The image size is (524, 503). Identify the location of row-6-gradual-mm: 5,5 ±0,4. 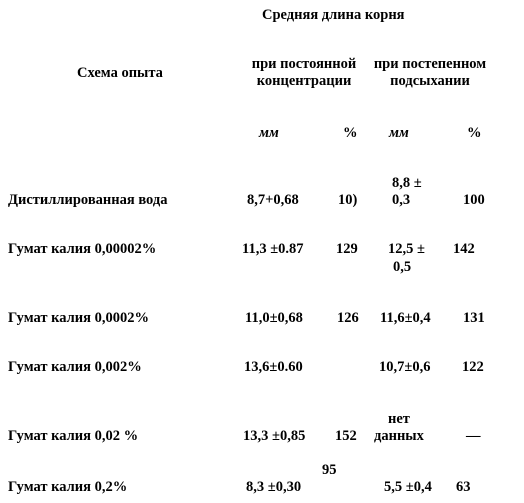
(408, 487).